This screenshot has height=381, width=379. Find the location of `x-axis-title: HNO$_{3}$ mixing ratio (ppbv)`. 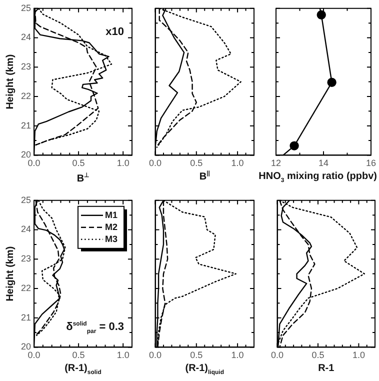

x-axis-title: HNO$_{3}$ mixing ratio (ppbv) is located at coordinates (317, 177).